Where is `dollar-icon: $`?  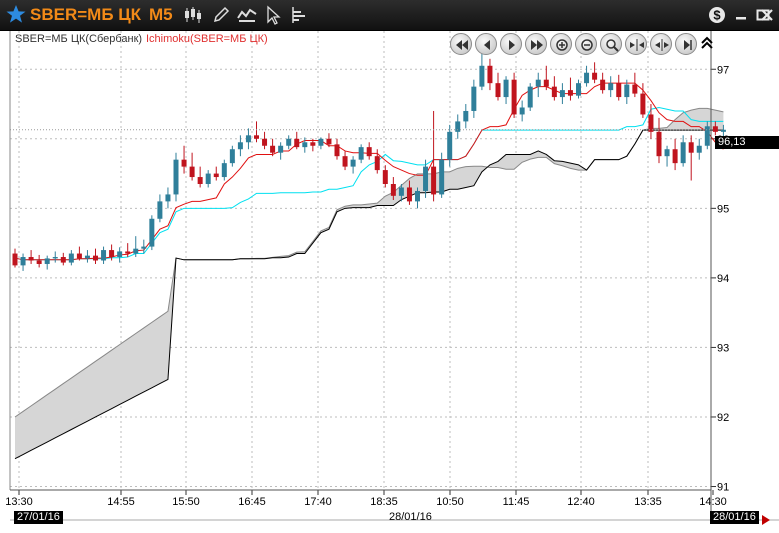
dollar-icon: $ is located at coordinates (717, 15).